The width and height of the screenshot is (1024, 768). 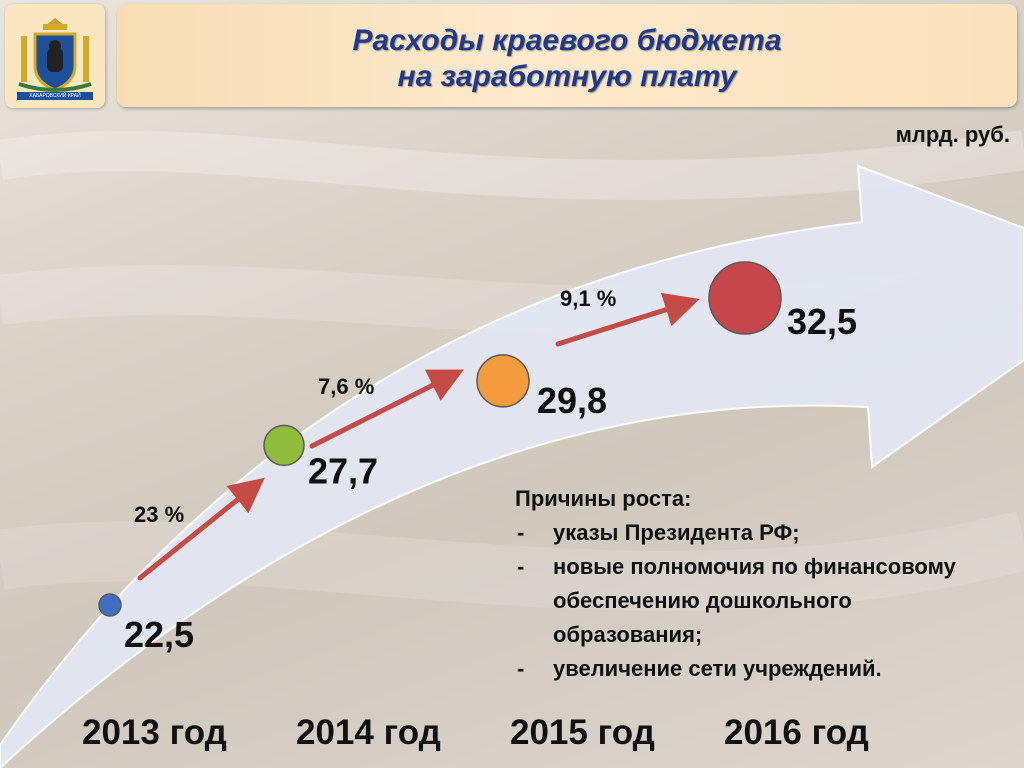 I want to click on data-value-label: 27,7, so click(x=343, y=470).